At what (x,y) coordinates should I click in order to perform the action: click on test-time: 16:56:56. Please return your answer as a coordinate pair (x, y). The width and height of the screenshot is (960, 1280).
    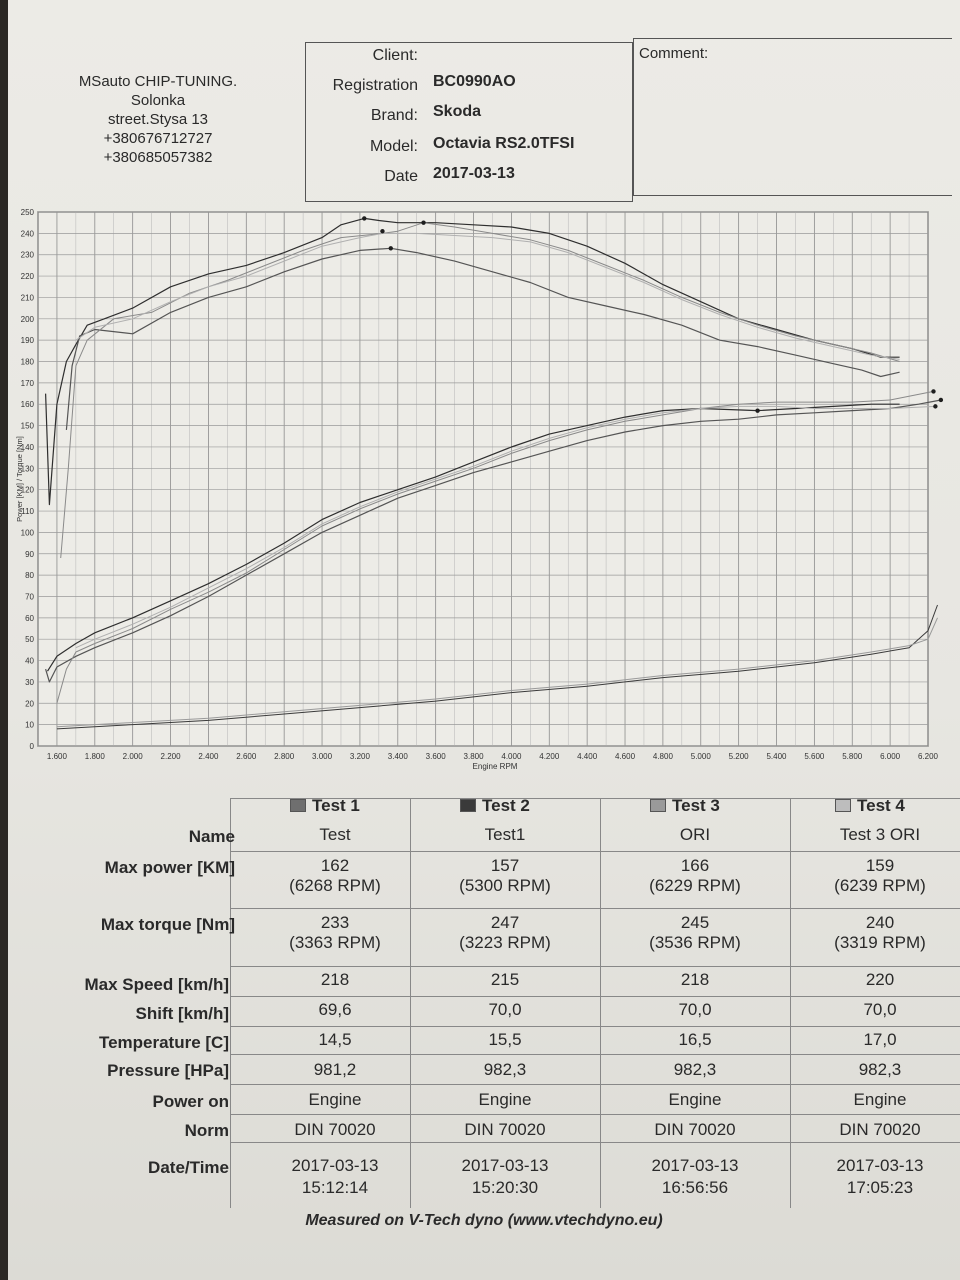
    Looking at the image, I should click on (695, 1187).